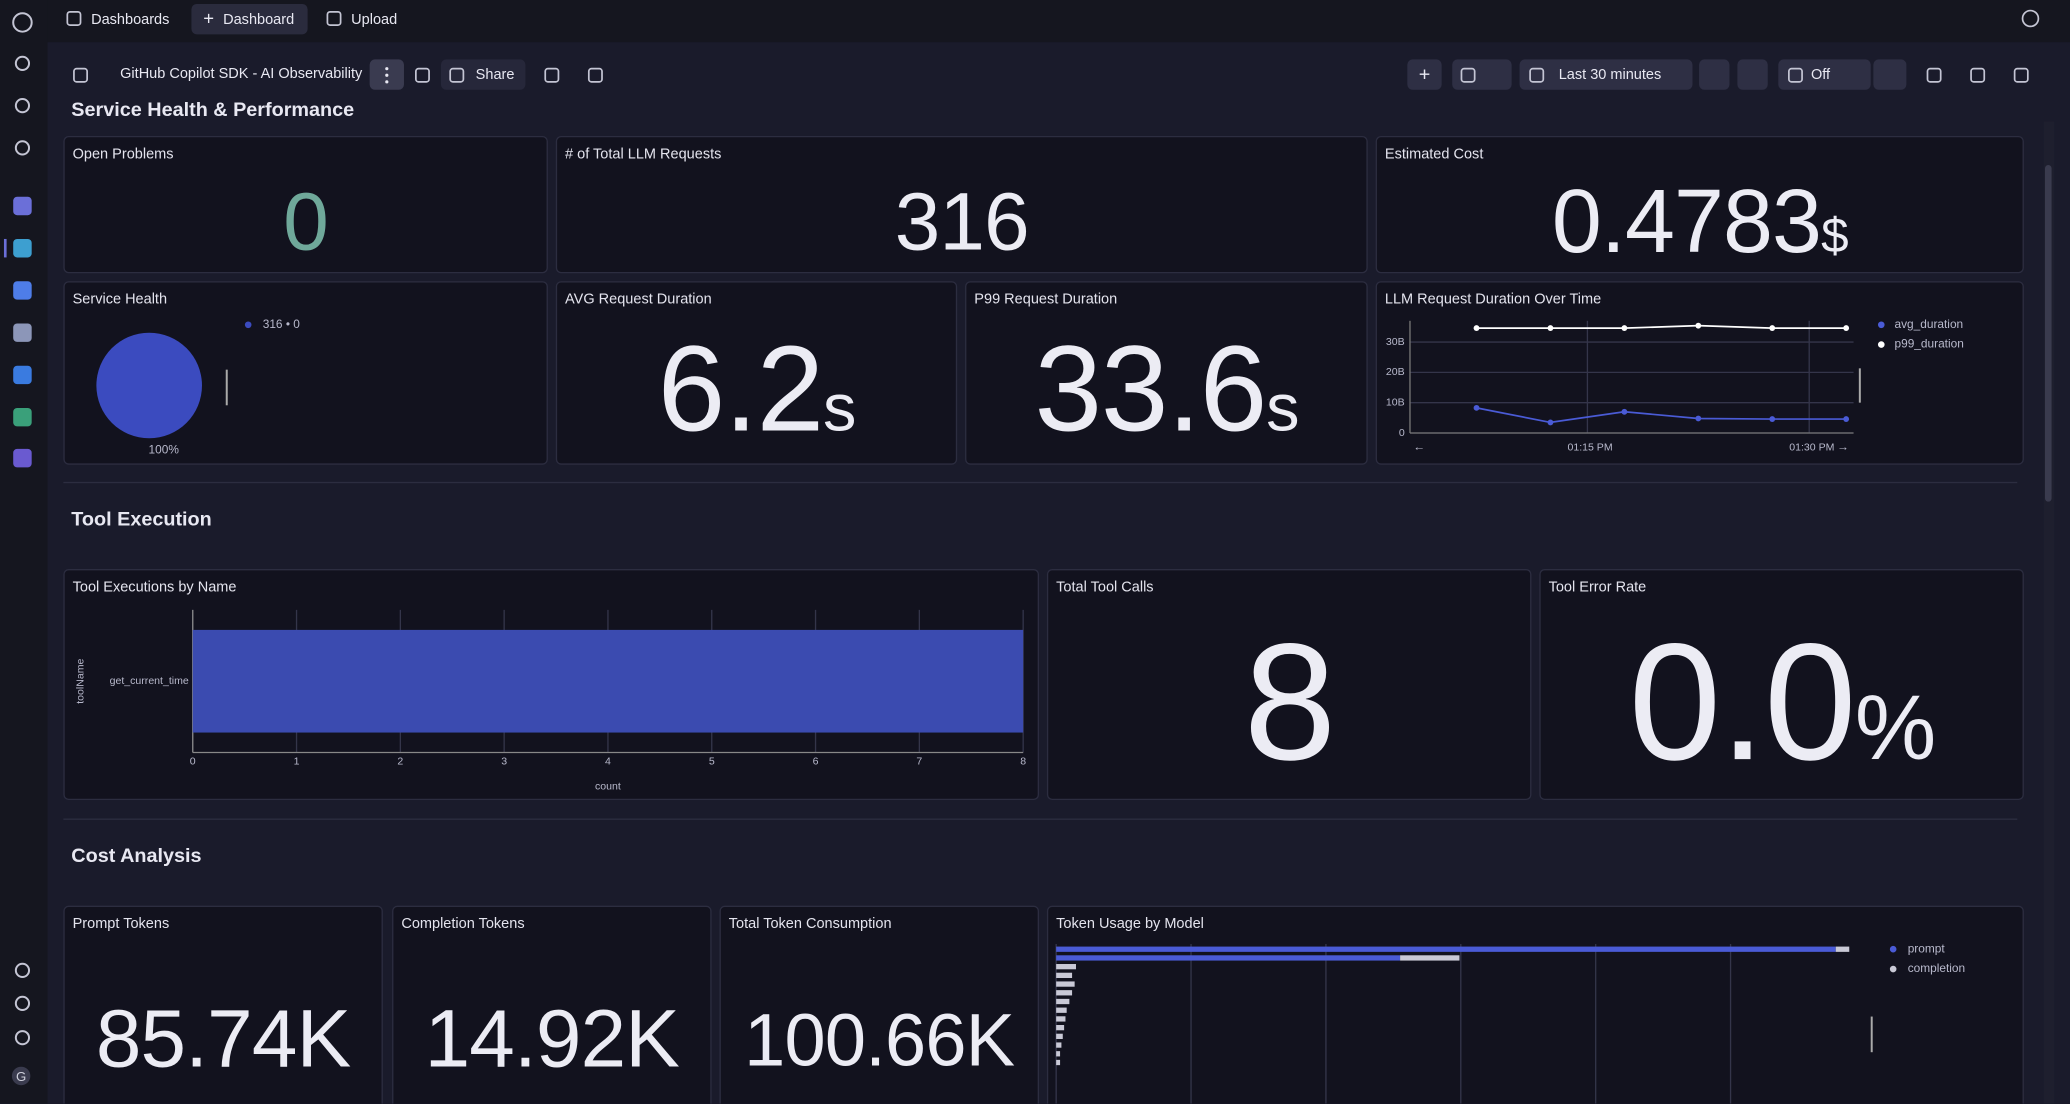 Image resolution: width=2070 pixels, height=1104 pixels. I want to click on x-tick-label: 01:30 PM, so click(1811, 447).